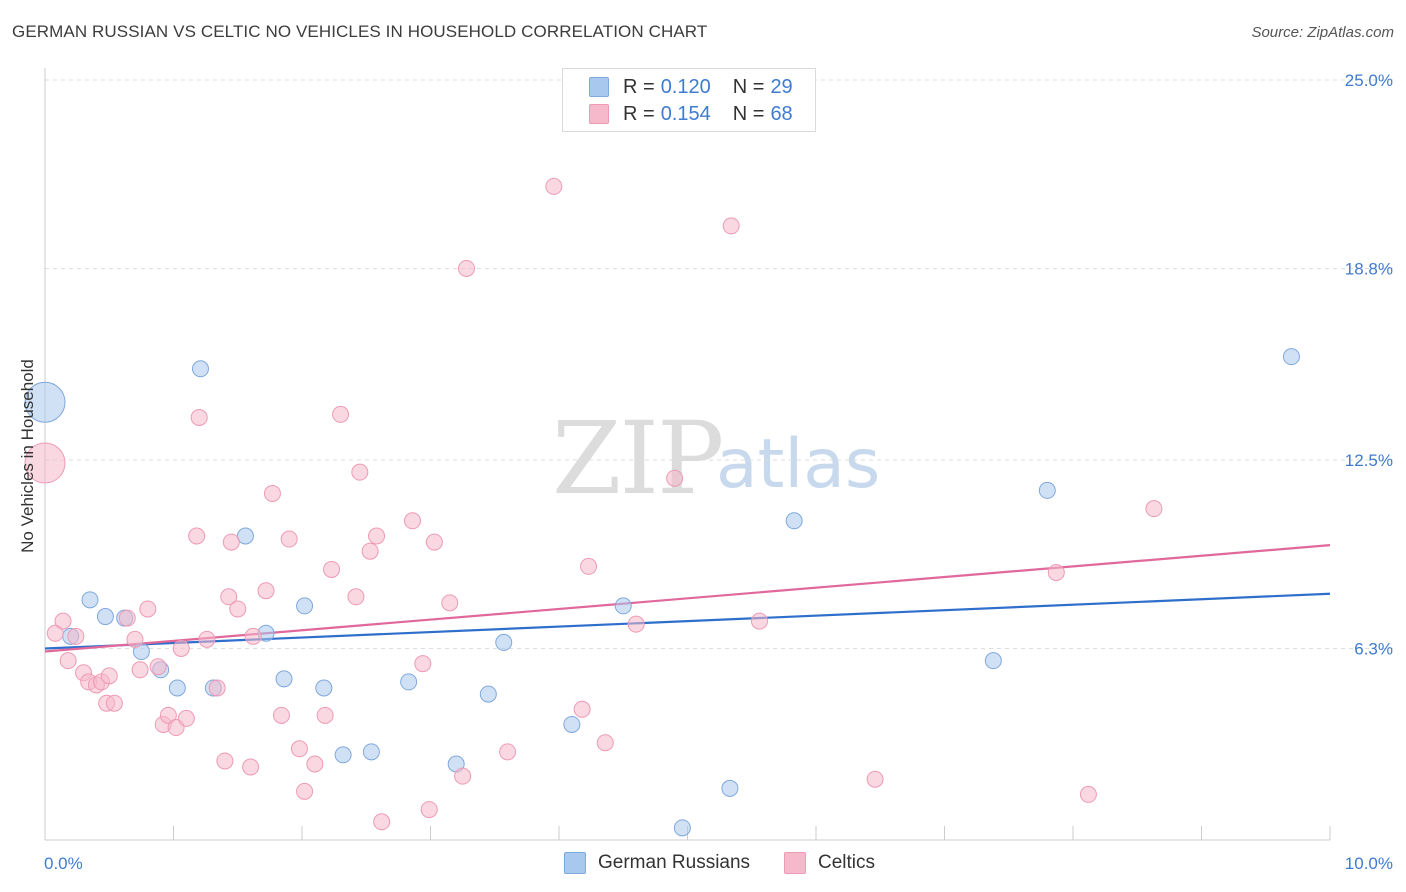 This screenshot has height=892, width=1406. What do you see at coordinates (689, 100) in the screenshot?
I see `correlation-legend: R = 0.120 N = 29 R = 0.154 N = 68` at bounding box center [689, 100].